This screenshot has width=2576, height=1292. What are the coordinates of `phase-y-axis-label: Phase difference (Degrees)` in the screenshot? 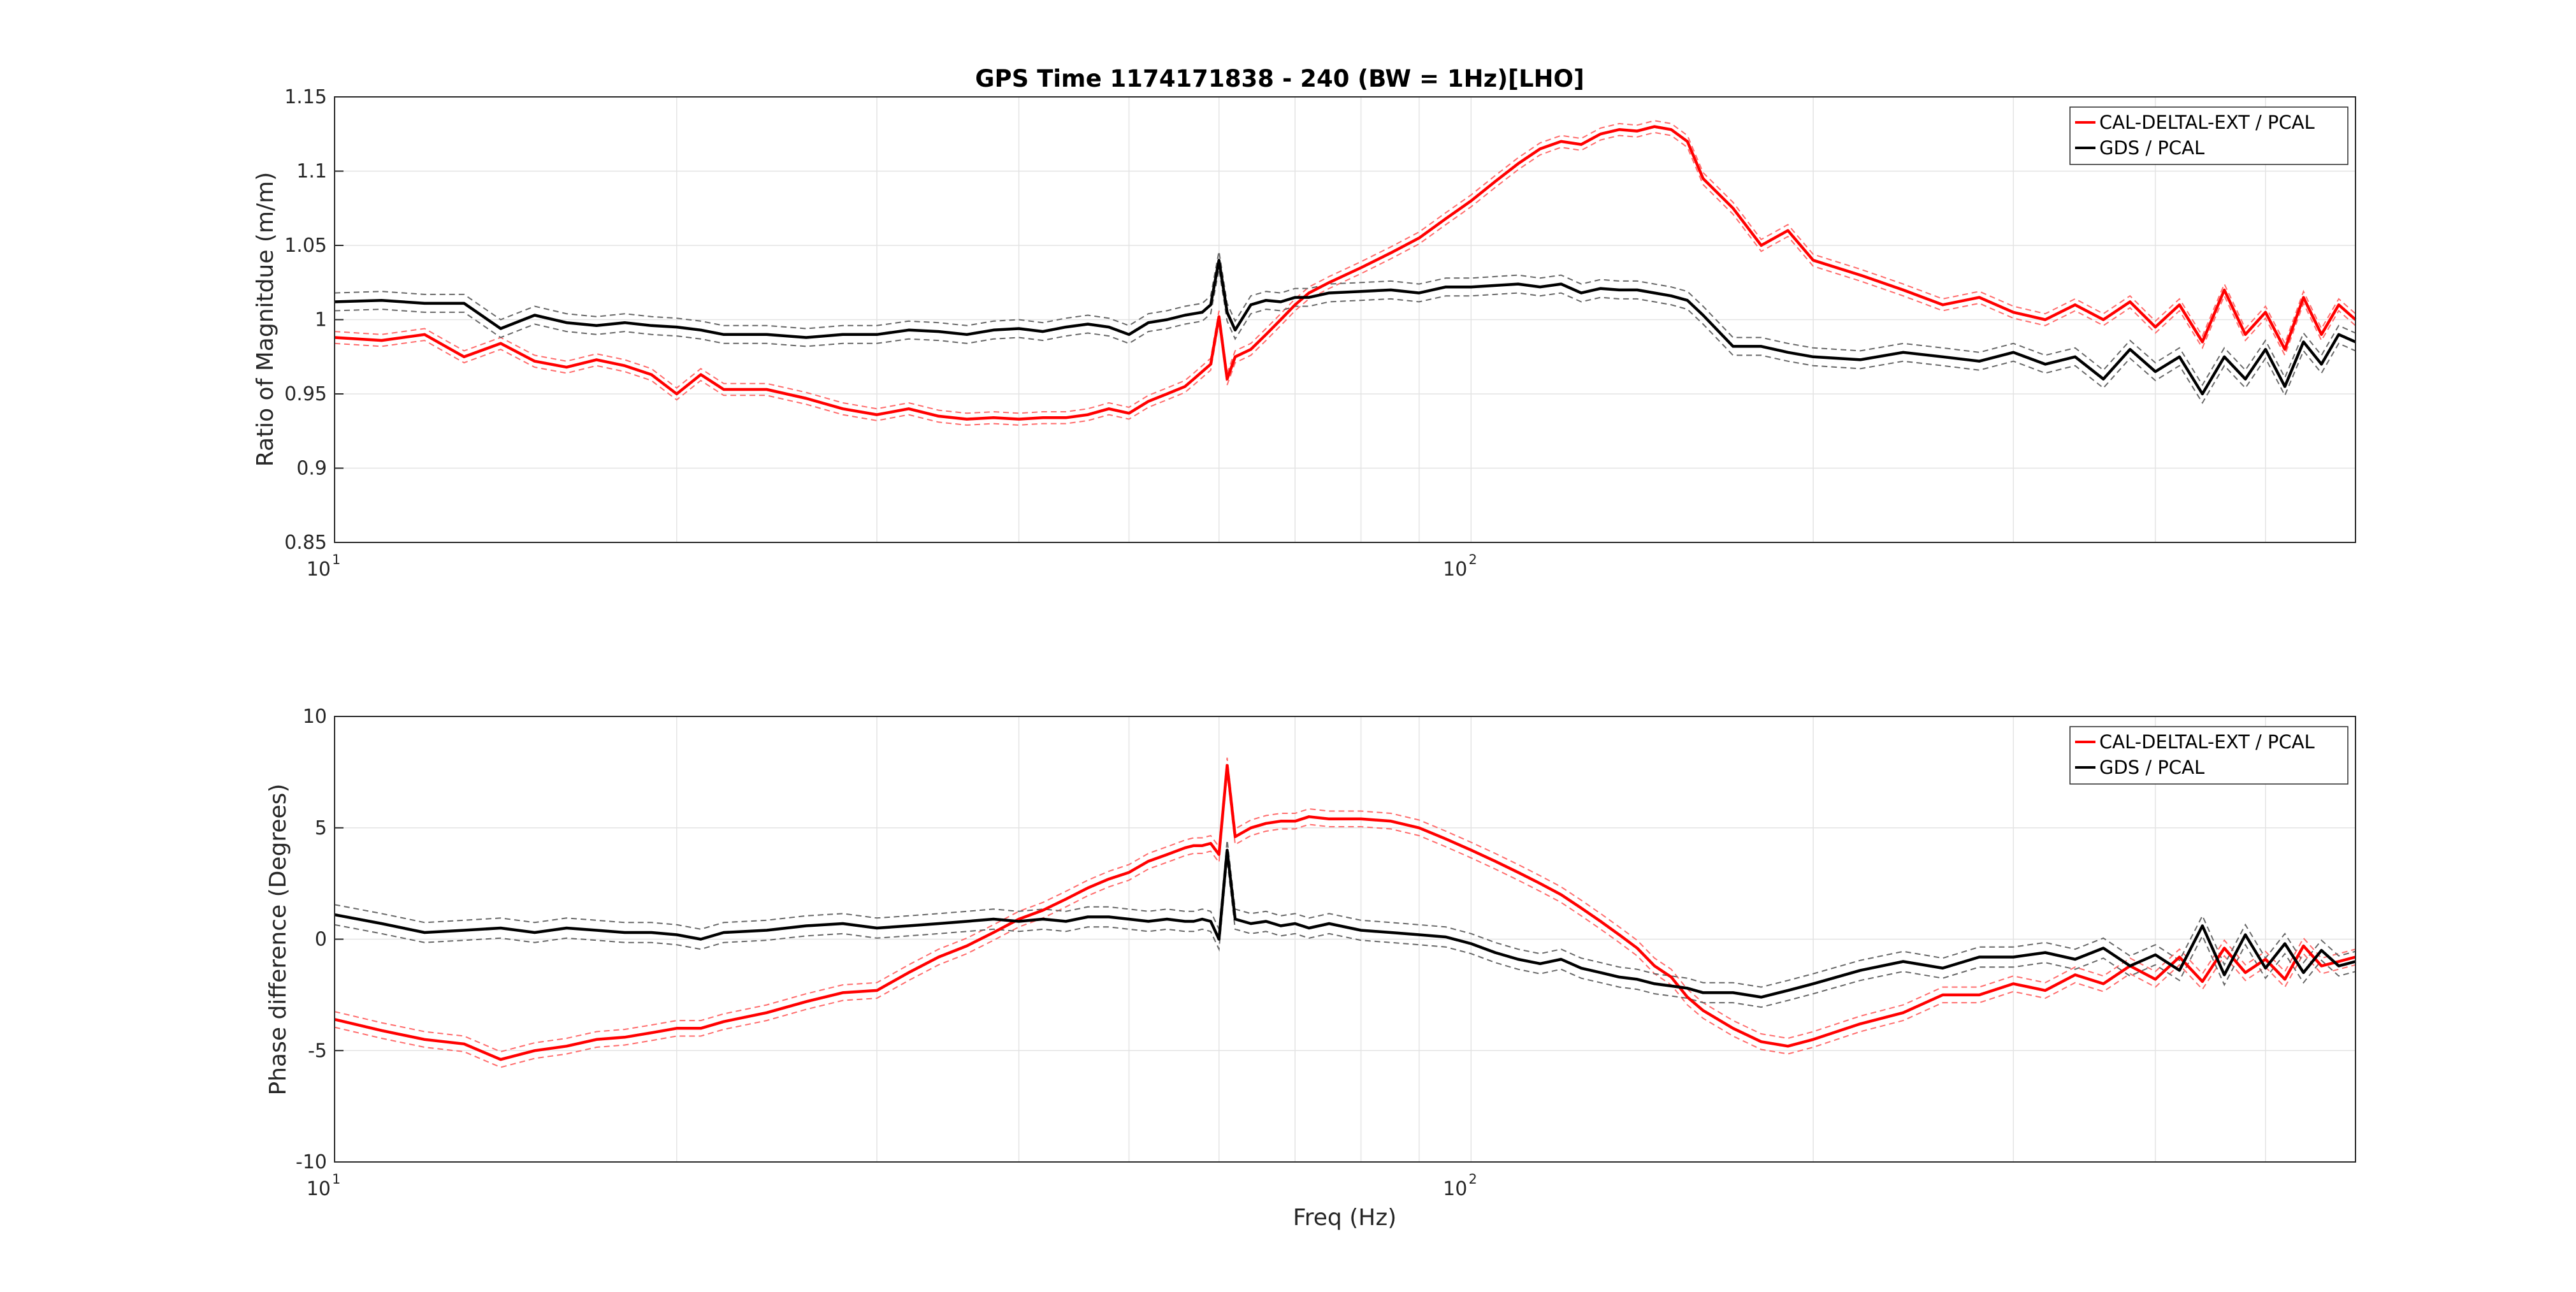 It's located at (278, 940).